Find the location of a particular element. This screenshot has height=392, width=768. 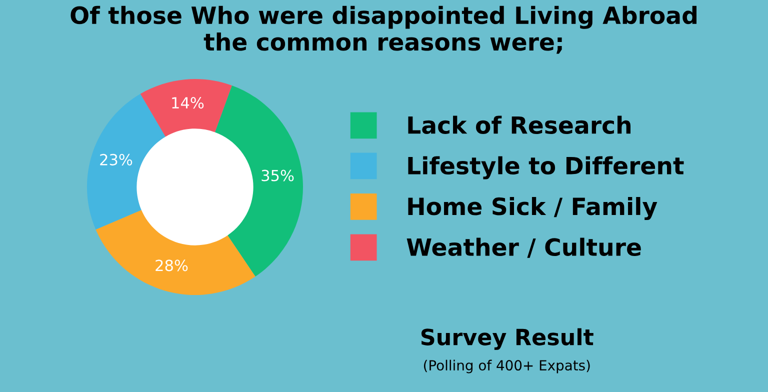

legend-label: Weather / Culture is located at coordinates (523, 248).